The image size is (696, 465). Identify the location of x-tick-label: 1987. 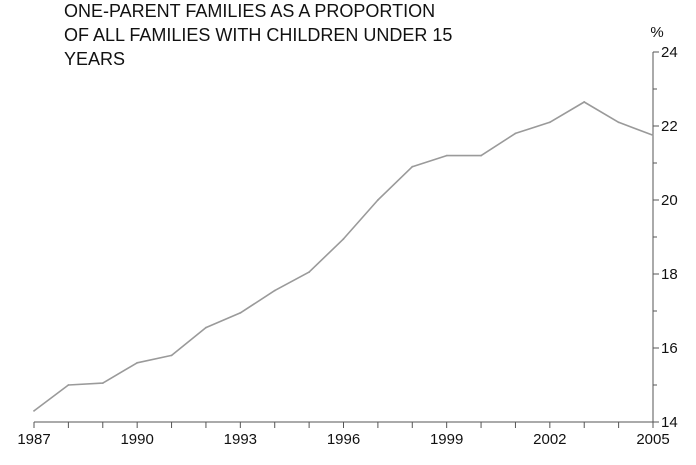
(33, 439).